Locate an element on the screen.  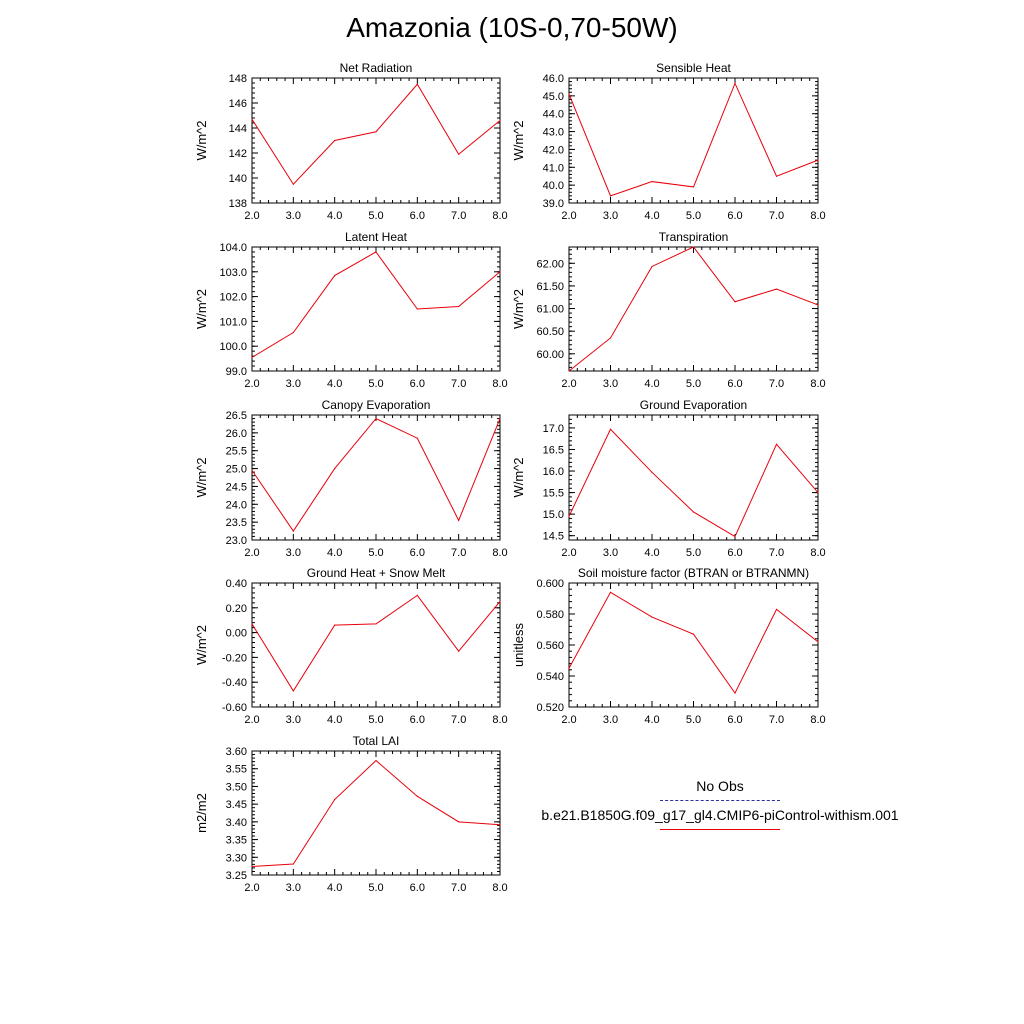
y-tick-label: 101.0 is located at coordinates (233, 322).